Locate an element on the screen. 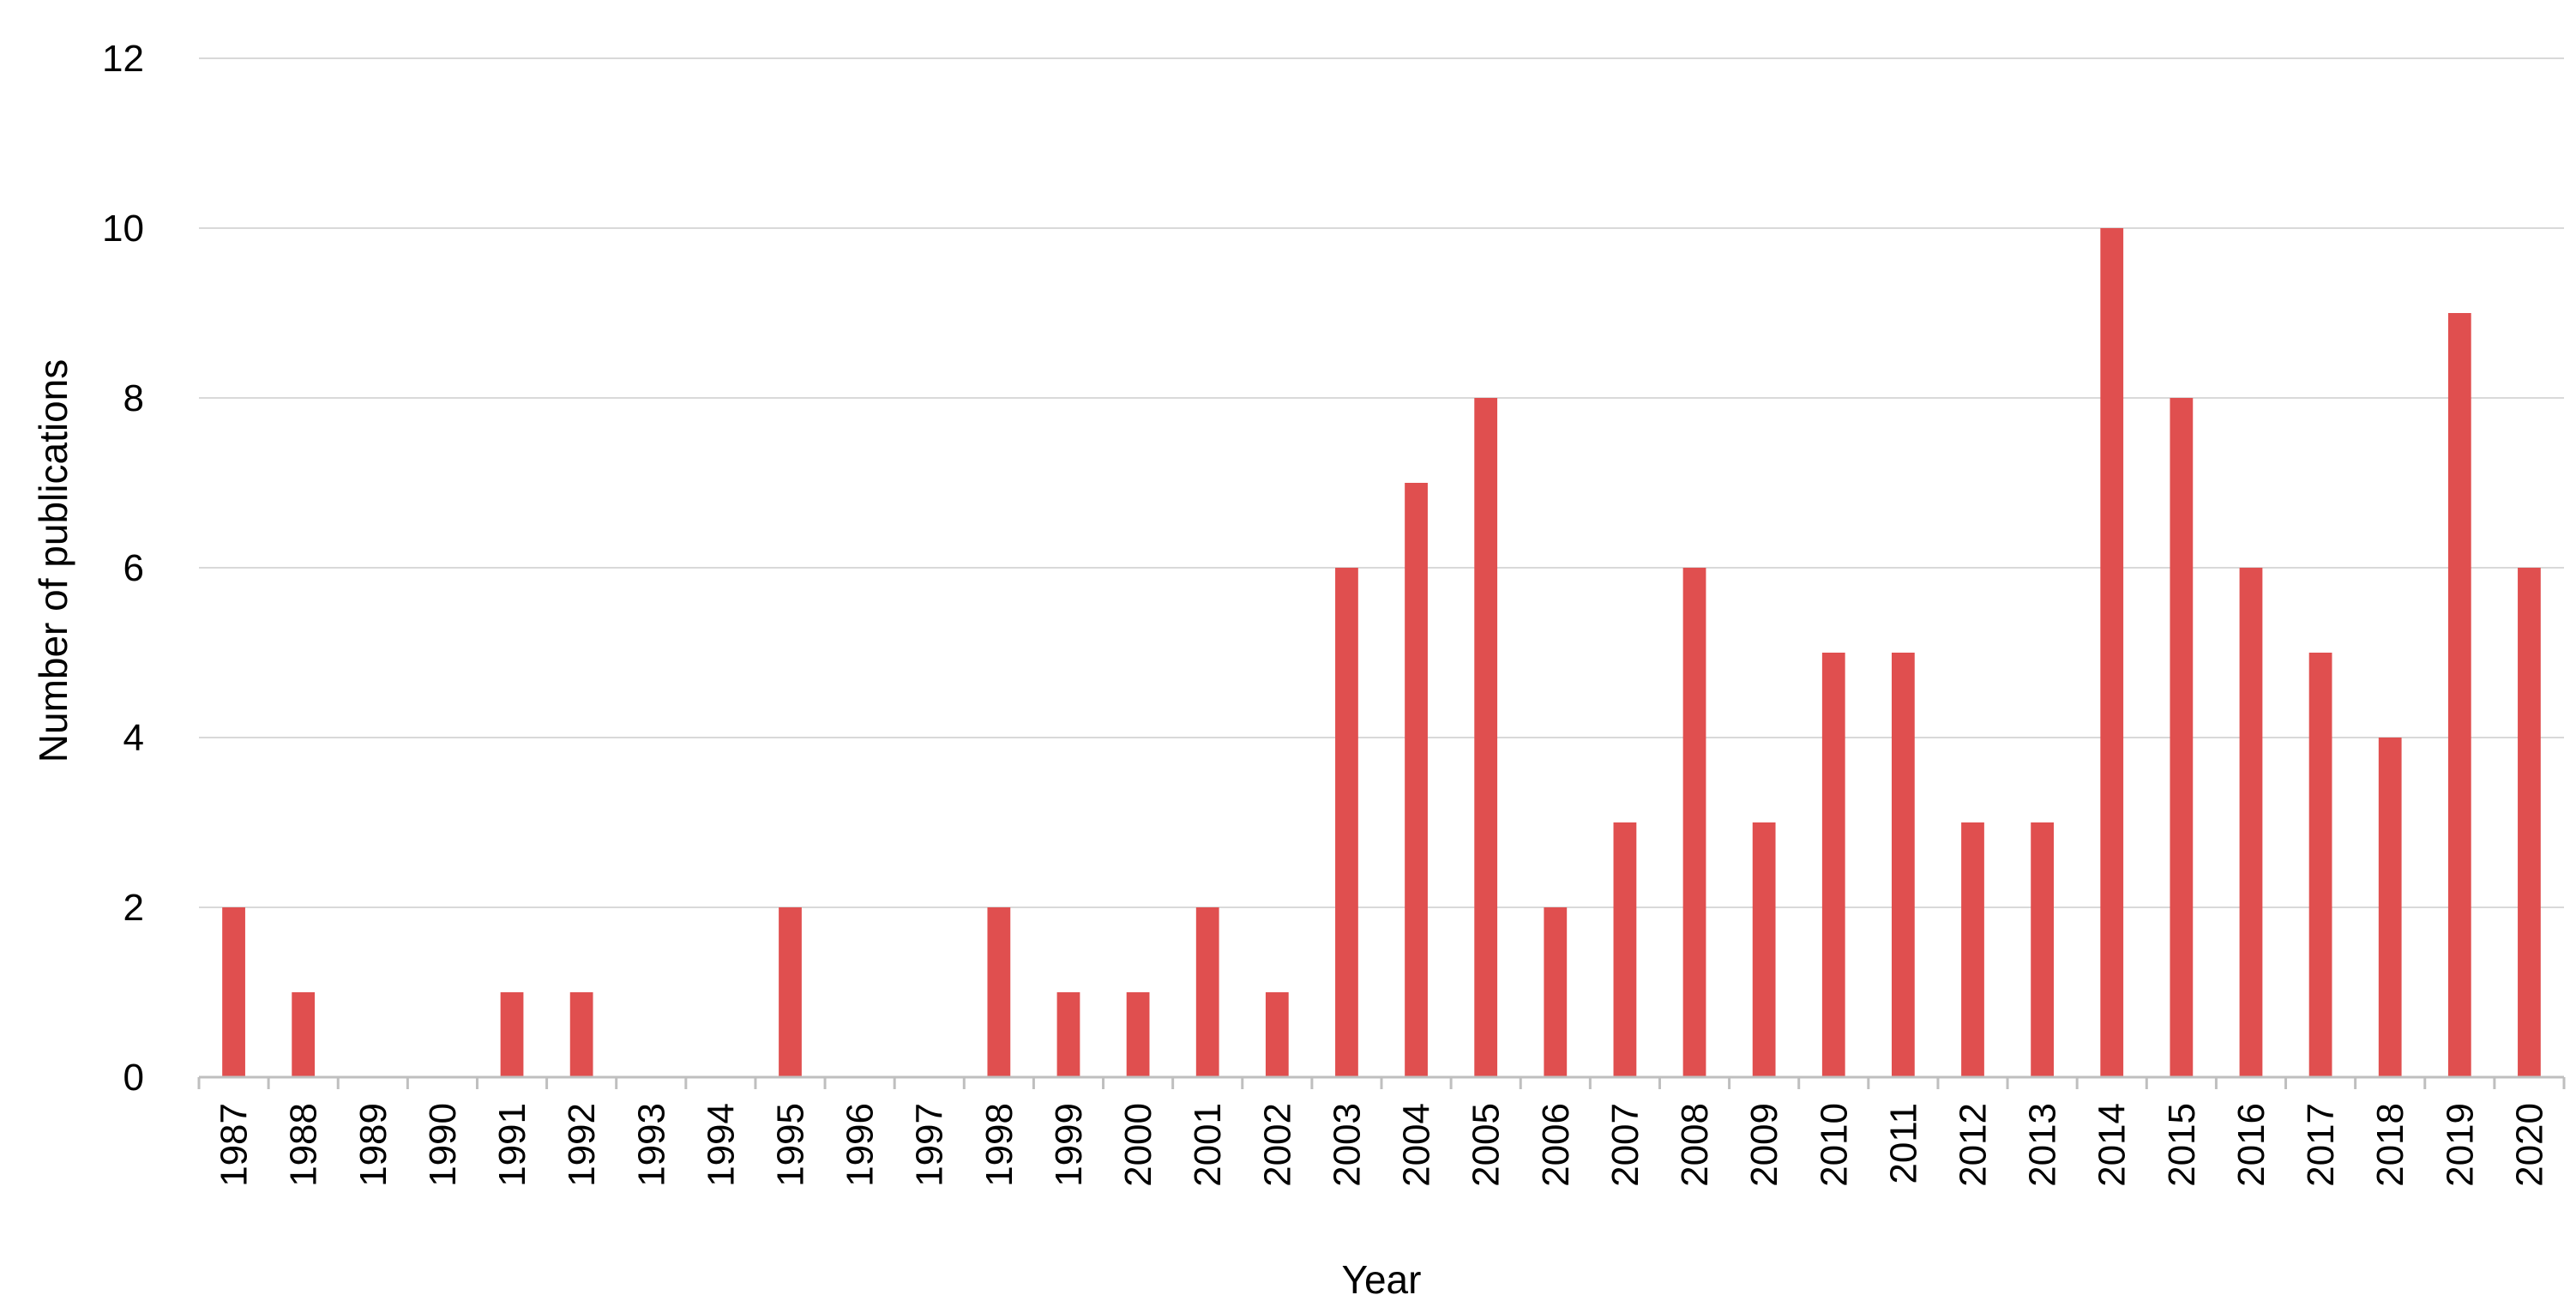  bar-2017 is located at coordinates (2320, 865).